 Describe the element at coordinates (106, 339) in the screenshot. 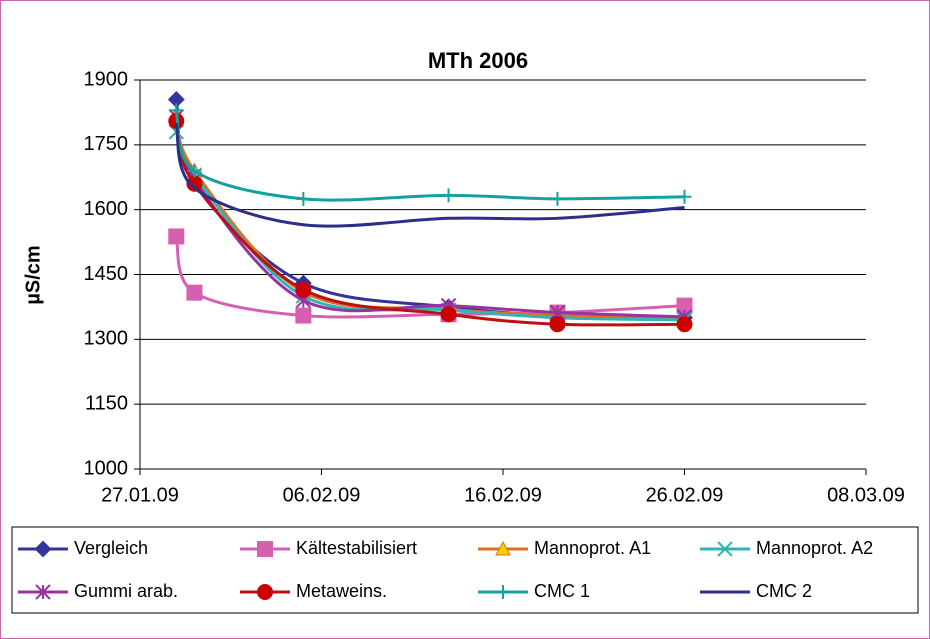

I see `y-tick-label: 1300` at that location.